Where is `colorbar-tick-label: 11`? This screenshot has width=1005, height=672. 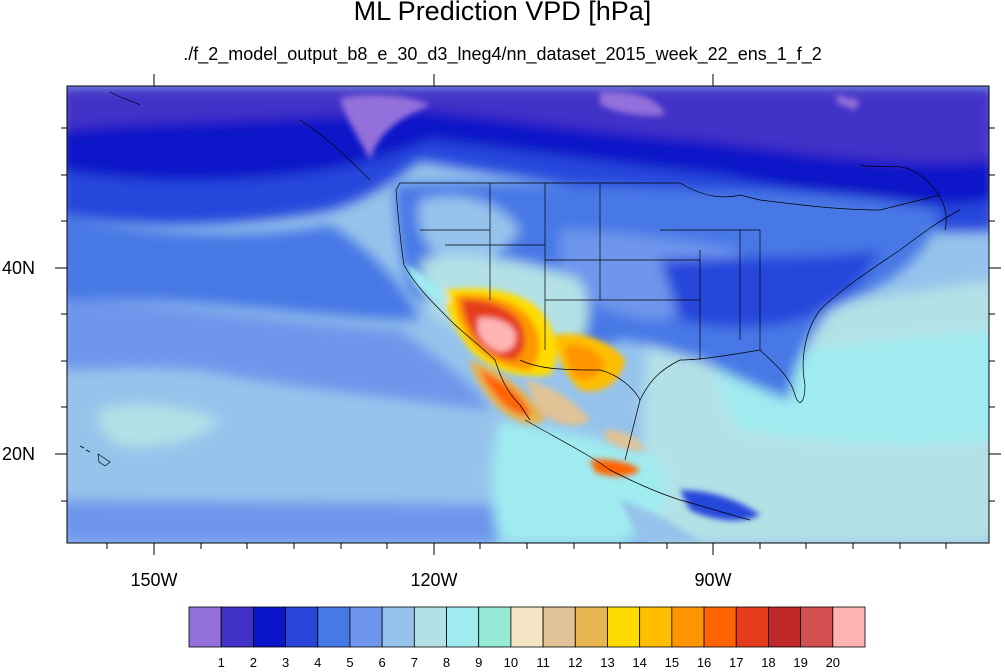
colorbar-tick-label: 11 is located at coordinates (543, 662).